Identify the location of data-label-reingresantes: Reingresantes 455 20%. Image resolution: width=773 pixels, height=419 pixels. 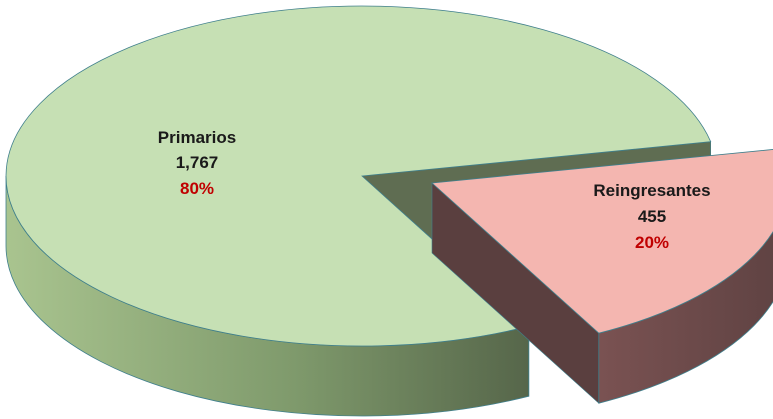
(651, 216).